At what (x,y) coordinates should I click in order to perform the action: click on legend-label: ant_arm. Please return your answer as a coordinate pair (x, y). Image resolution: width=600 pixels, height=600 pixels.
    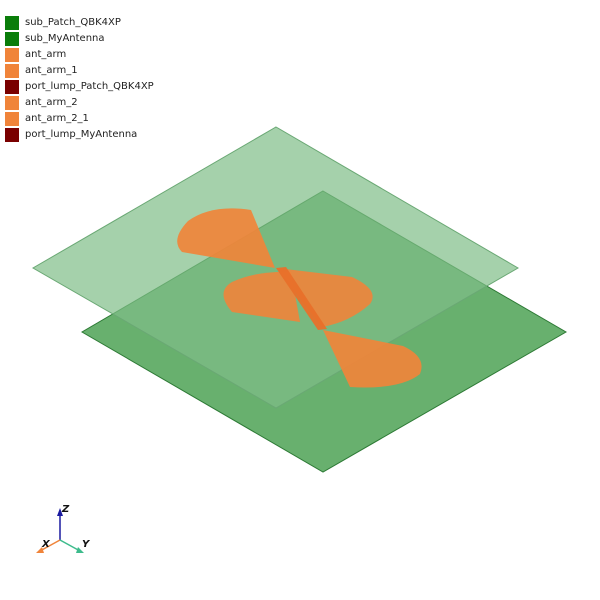
    Looking at the image, I should click on (46, 54).